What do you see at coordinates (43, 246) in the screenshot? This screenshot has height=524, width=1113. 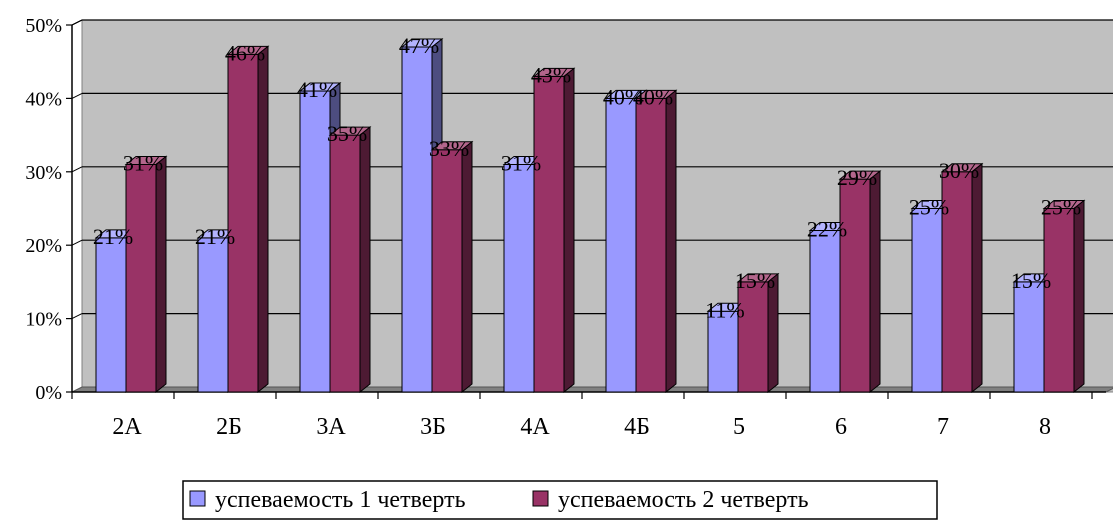 I see `y-tick-label: 20%` at bounding box center [43, 246].